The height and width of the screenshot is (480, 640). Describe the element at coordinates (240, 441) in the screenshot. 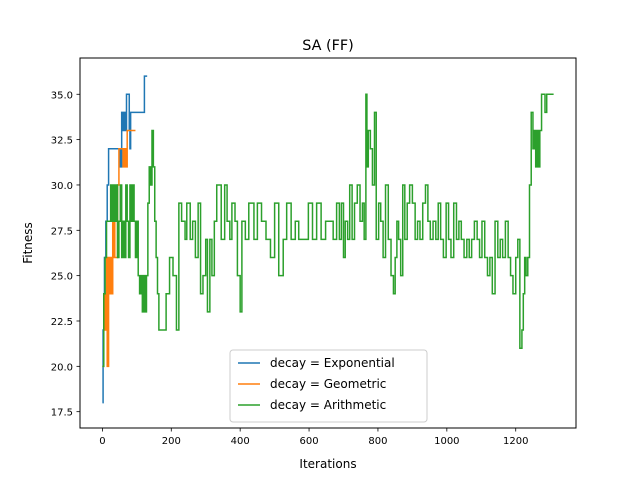

I see `x-tick-label: 400` at that location.